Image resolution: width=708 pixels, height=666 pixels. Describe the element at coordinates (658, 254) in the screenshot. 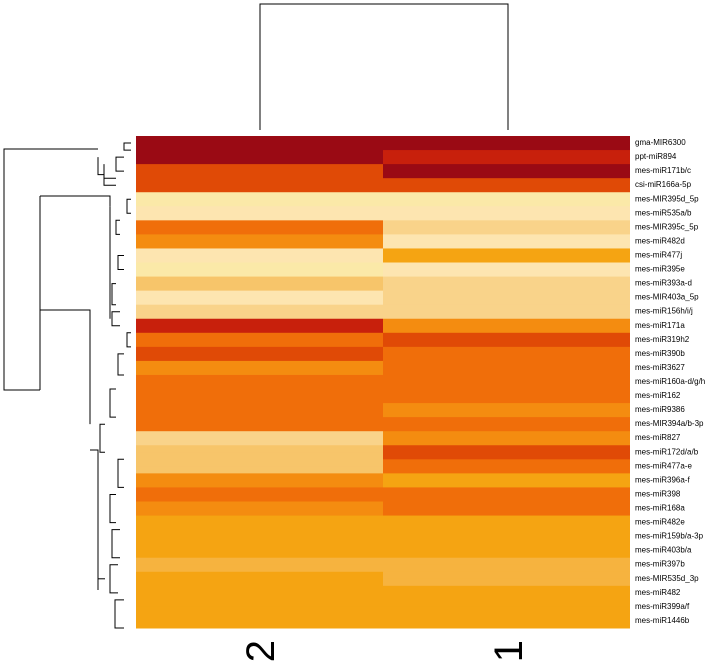

I see `row-label: mes-miR477j` at that location.